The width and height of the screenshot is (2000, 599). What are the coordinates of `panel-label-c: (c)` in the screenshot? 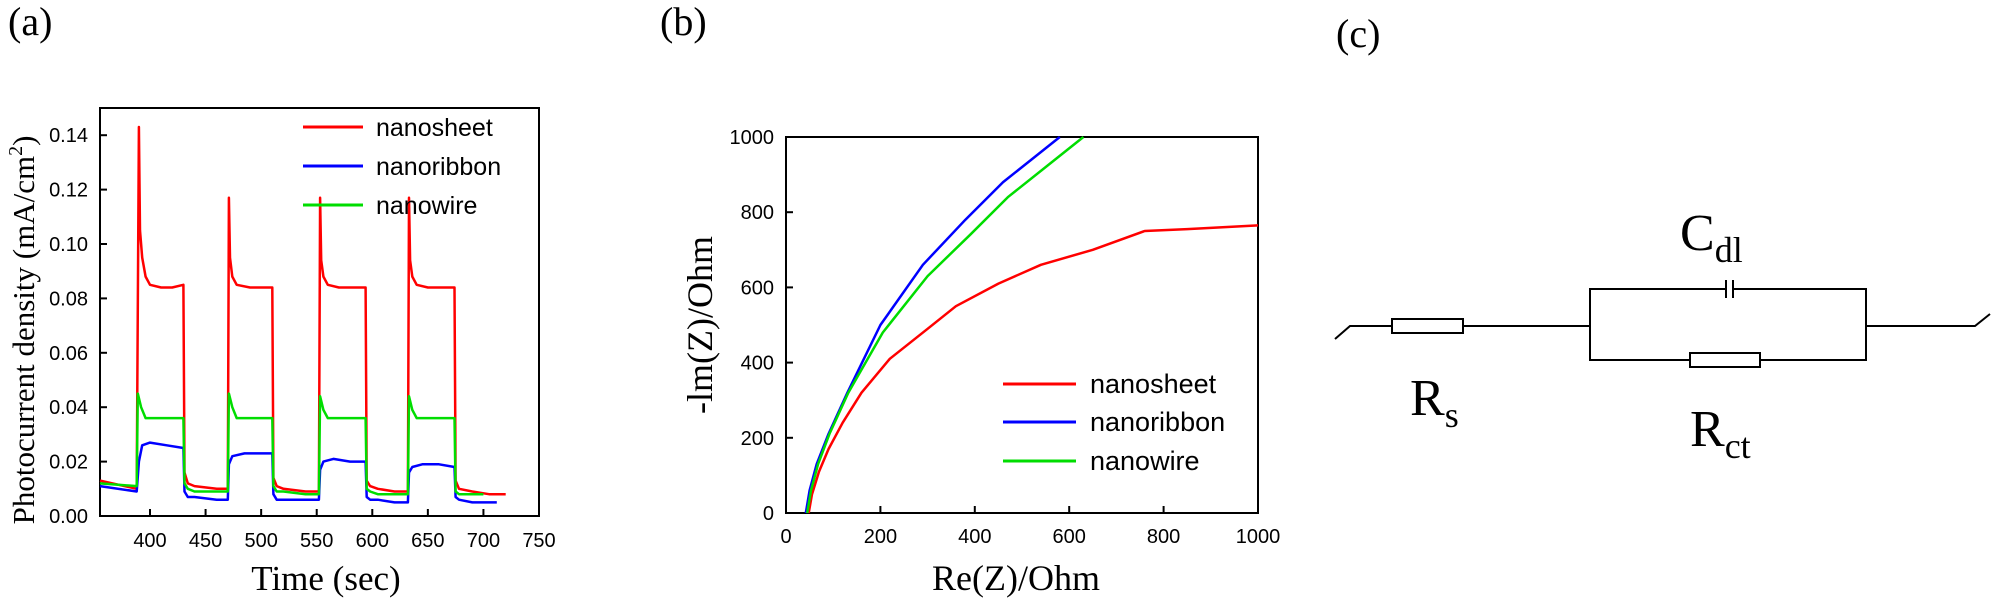 It's located at (1358, 33).